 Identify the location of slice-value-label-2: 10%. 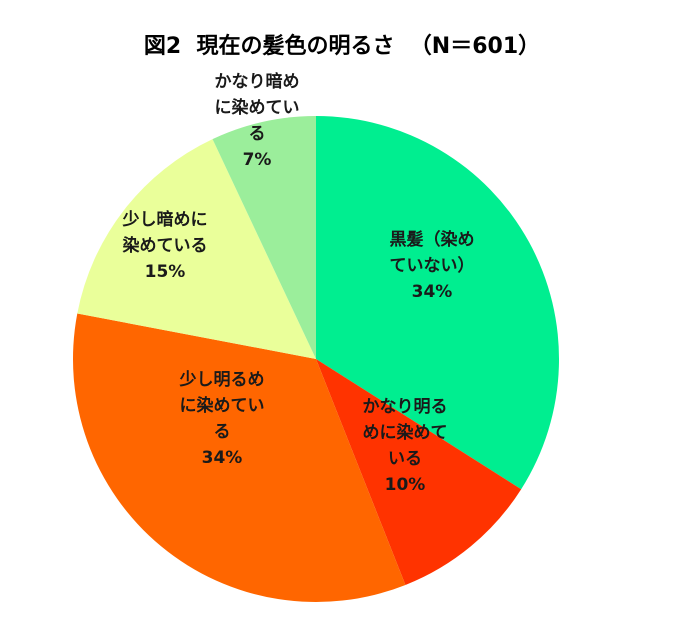
(405, 485).